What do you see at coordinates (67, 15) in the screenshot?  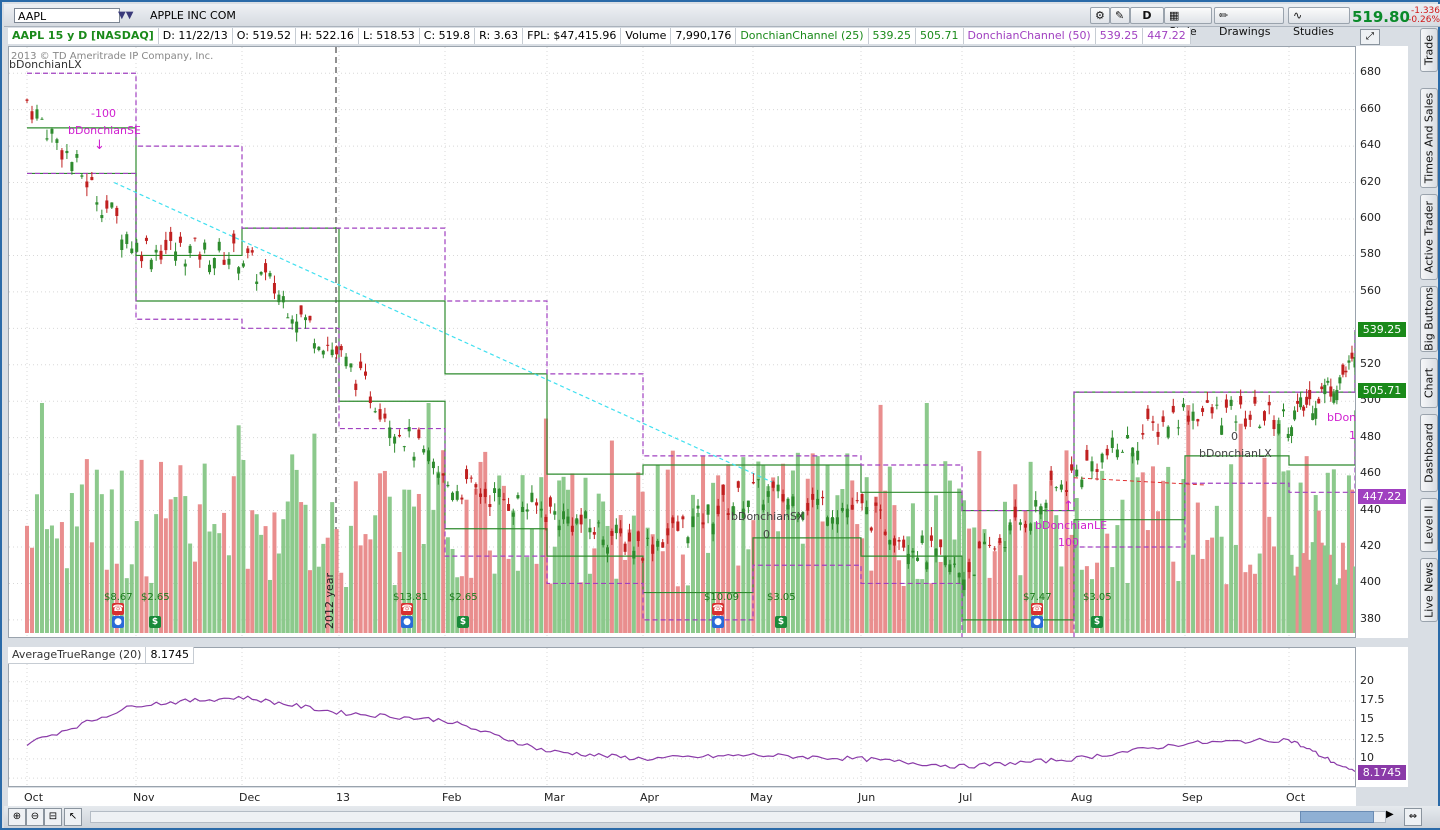 I see `symbol-input: AAPL` at bounding box center [67, 15].